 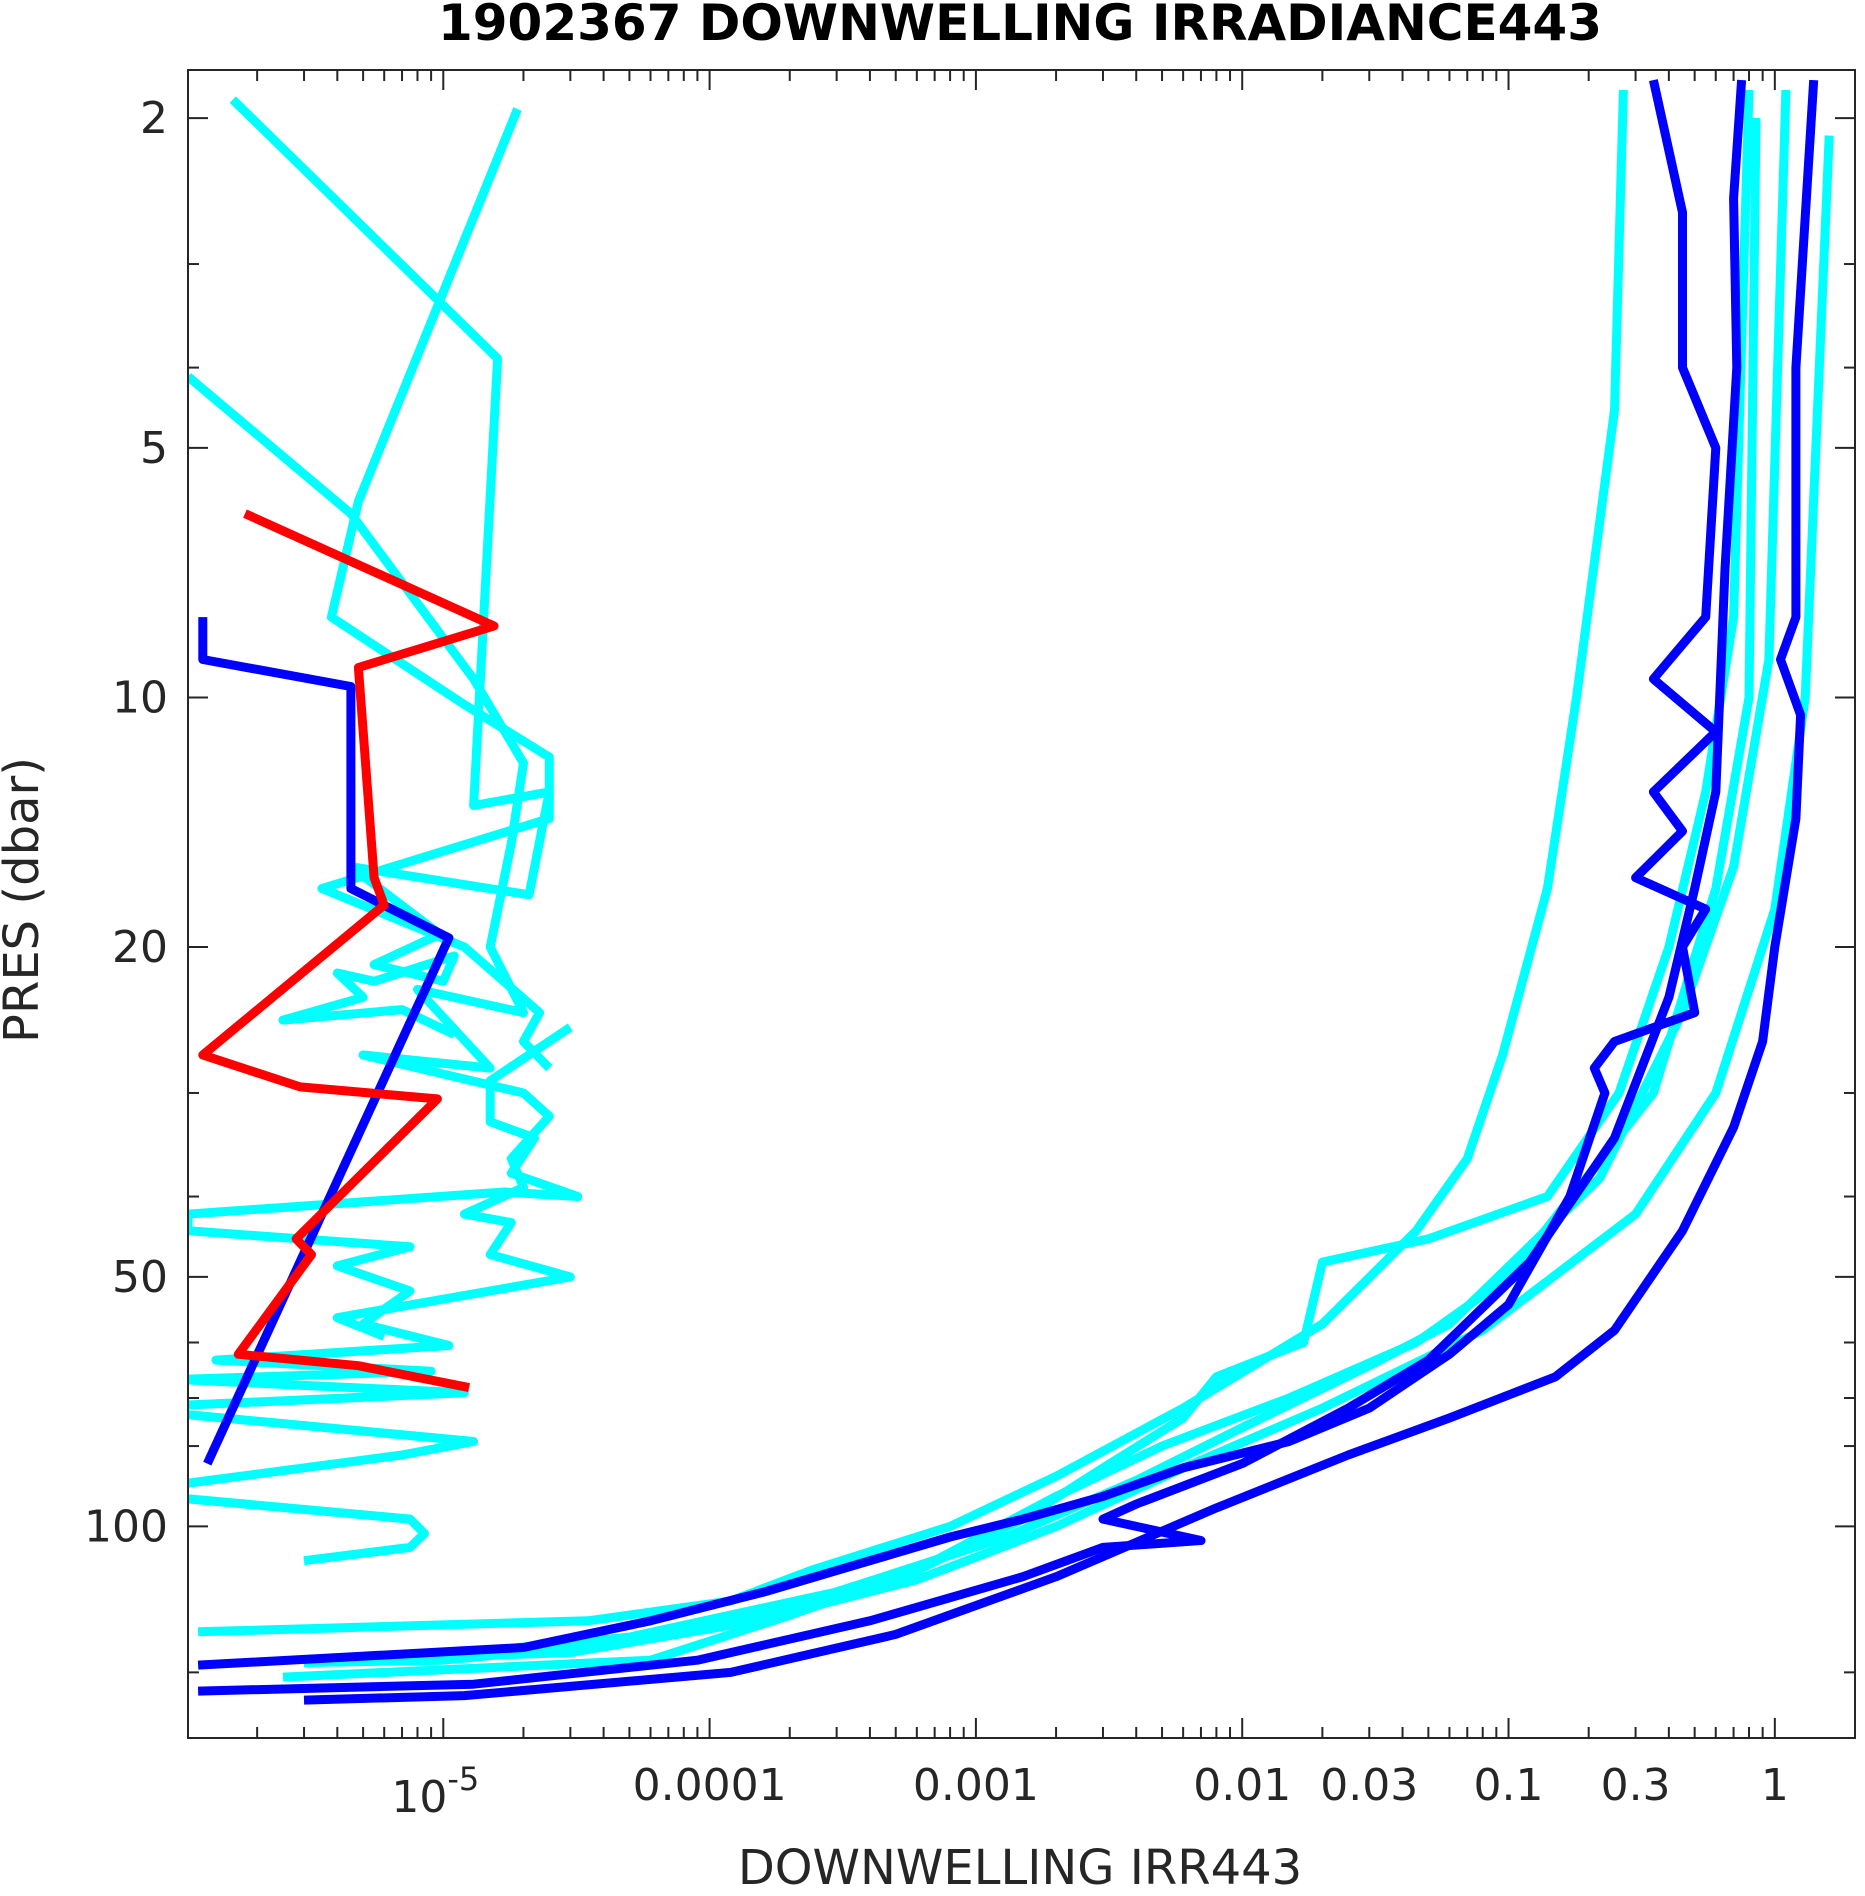 What do you see at coordinates (140, 947) in the screenshot?
I see `y-tick-label: 20` at bounding box center [140, 947].